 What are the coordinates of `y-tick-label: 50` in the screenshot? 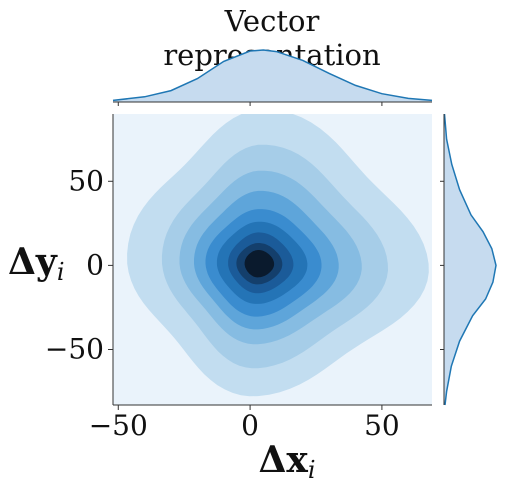 It's located at (86, 180).